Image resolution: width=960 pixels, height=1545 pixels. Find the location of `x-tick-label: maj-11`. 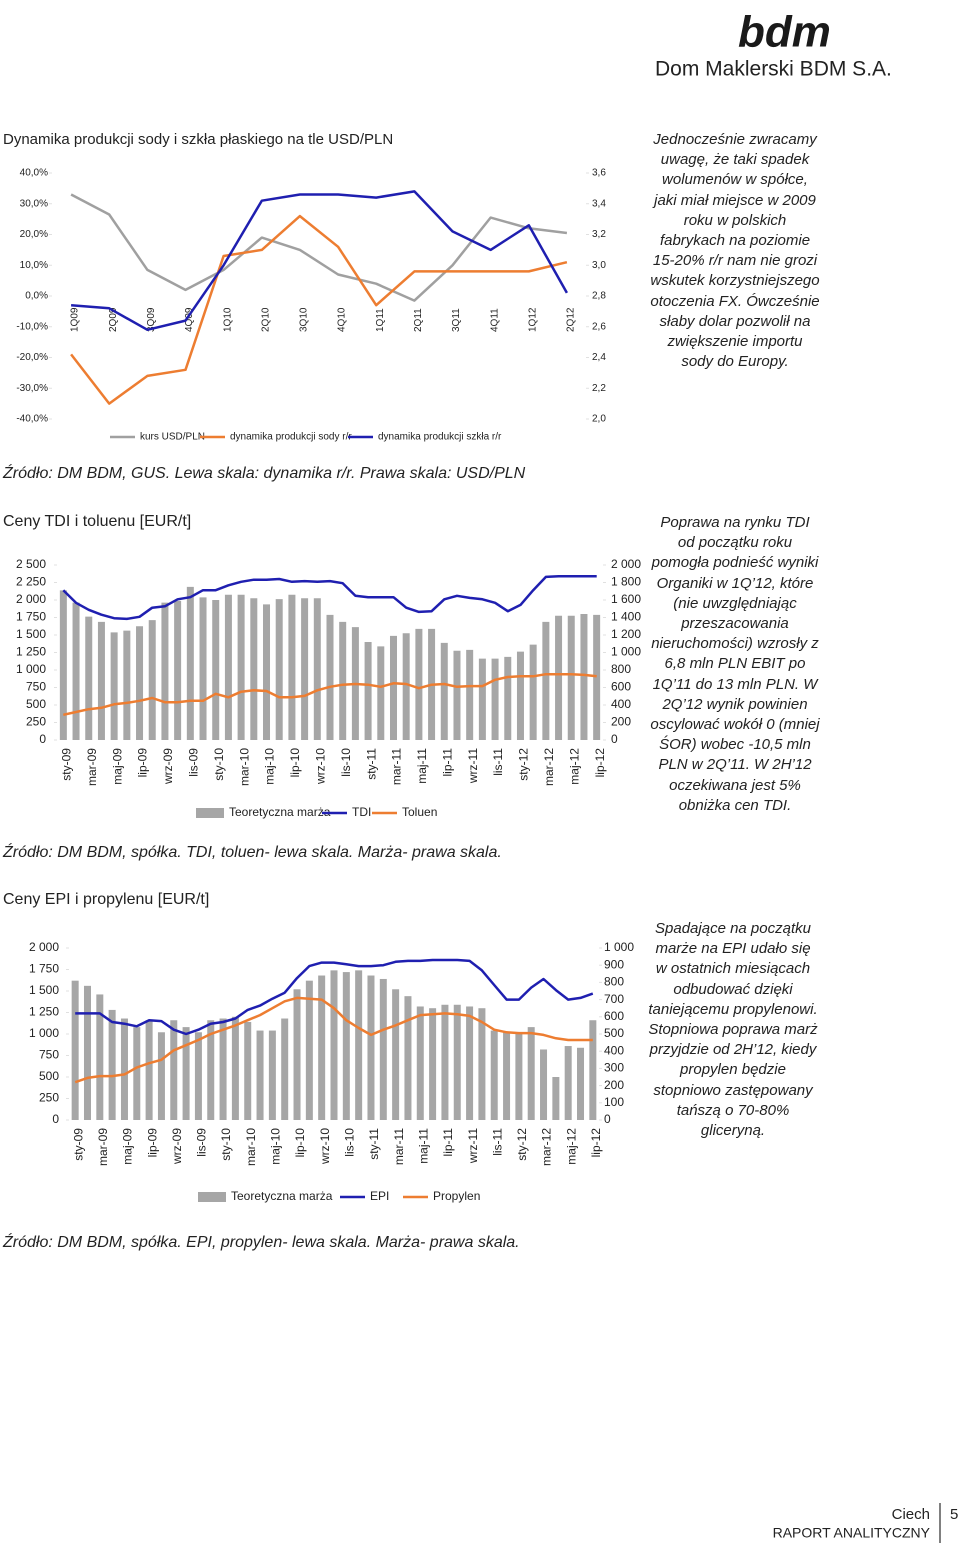

x-tick-label: maj-11 is located at coordinates (423, 1146).